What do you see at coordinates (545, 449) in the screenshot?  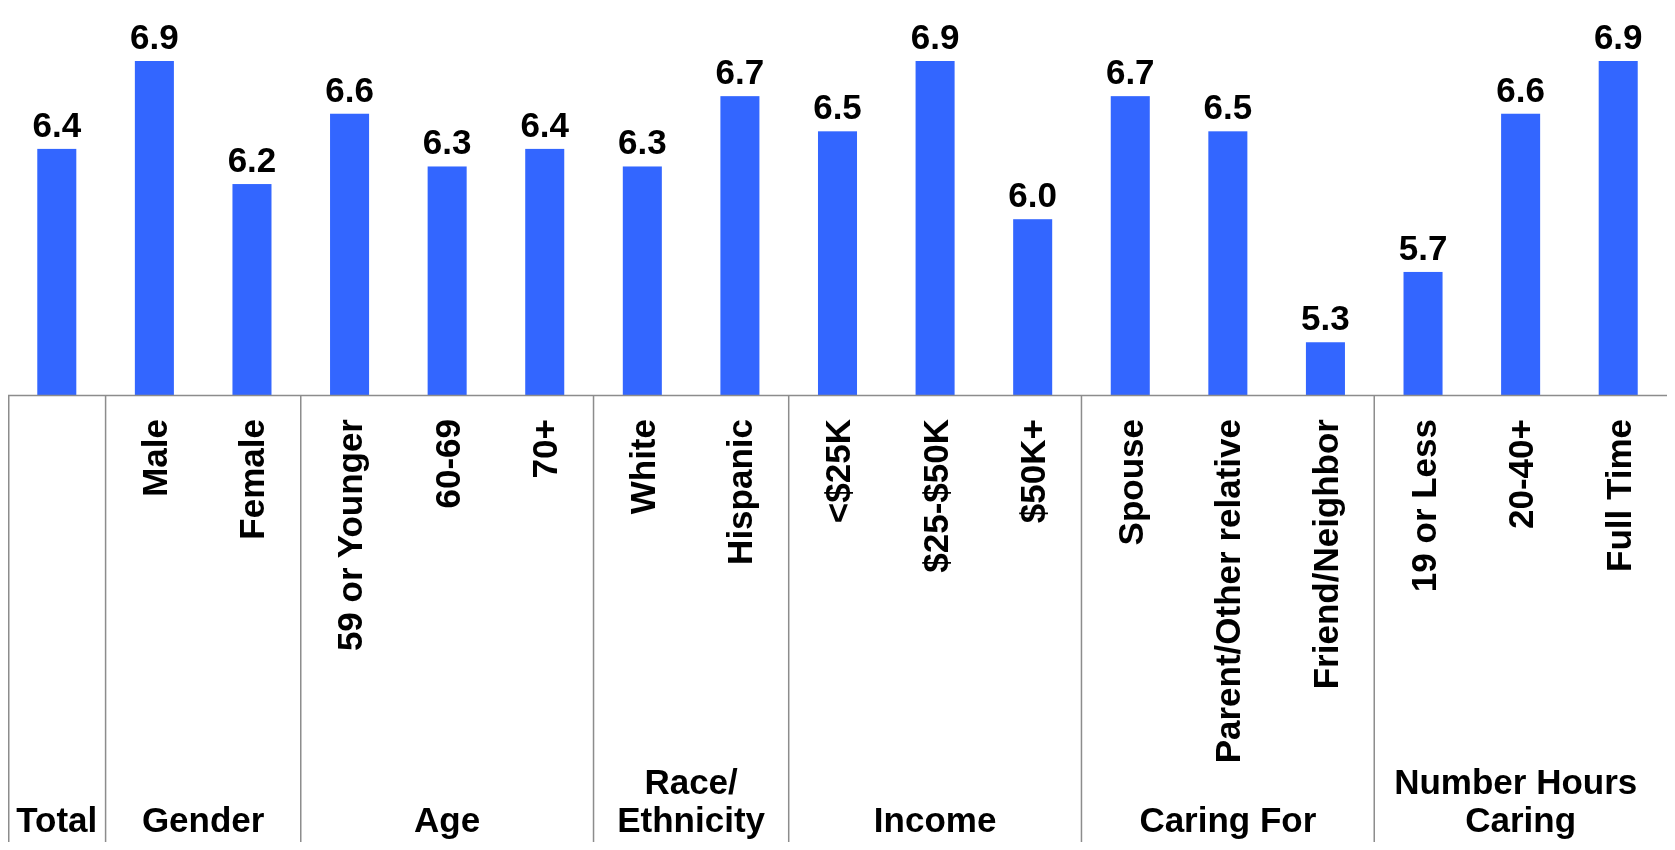 I see `x-tick-label: 70+` at bounding box center [545, 449].